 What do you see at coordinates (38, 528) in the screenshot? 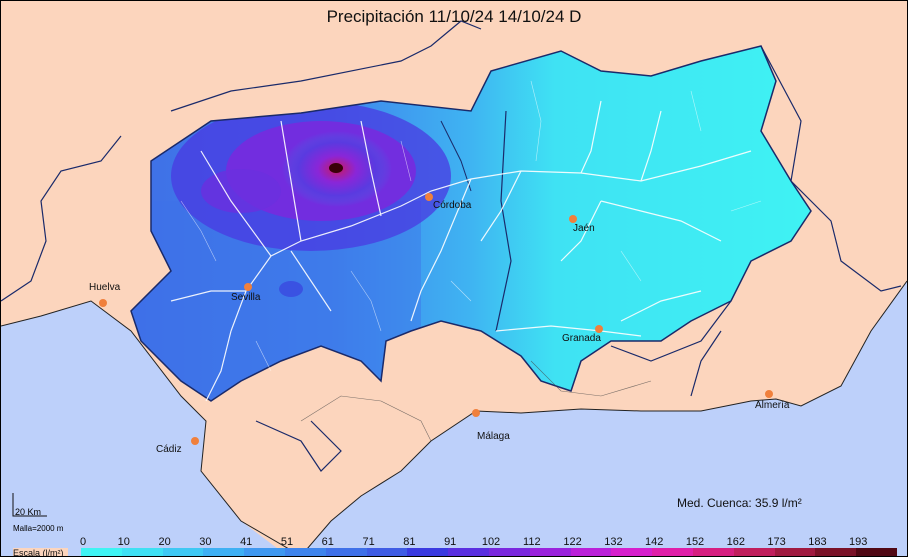
I see `mesh-size-label: Malla=2000 m` at bounding box center [38, 528].